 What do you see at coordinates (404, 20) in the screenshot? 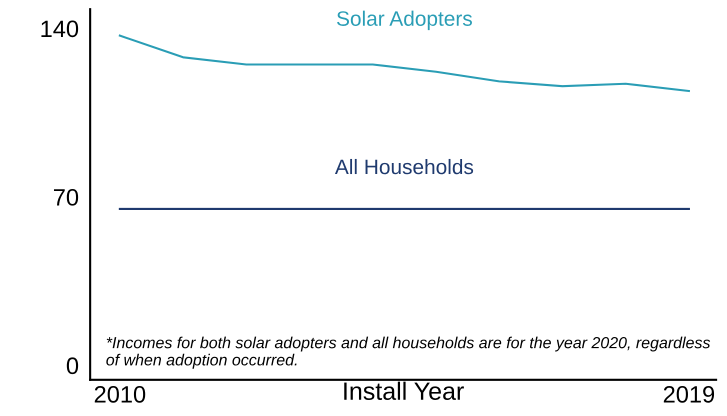
I see `series-label: Solar Adopters` at bounding box center [404, 20].